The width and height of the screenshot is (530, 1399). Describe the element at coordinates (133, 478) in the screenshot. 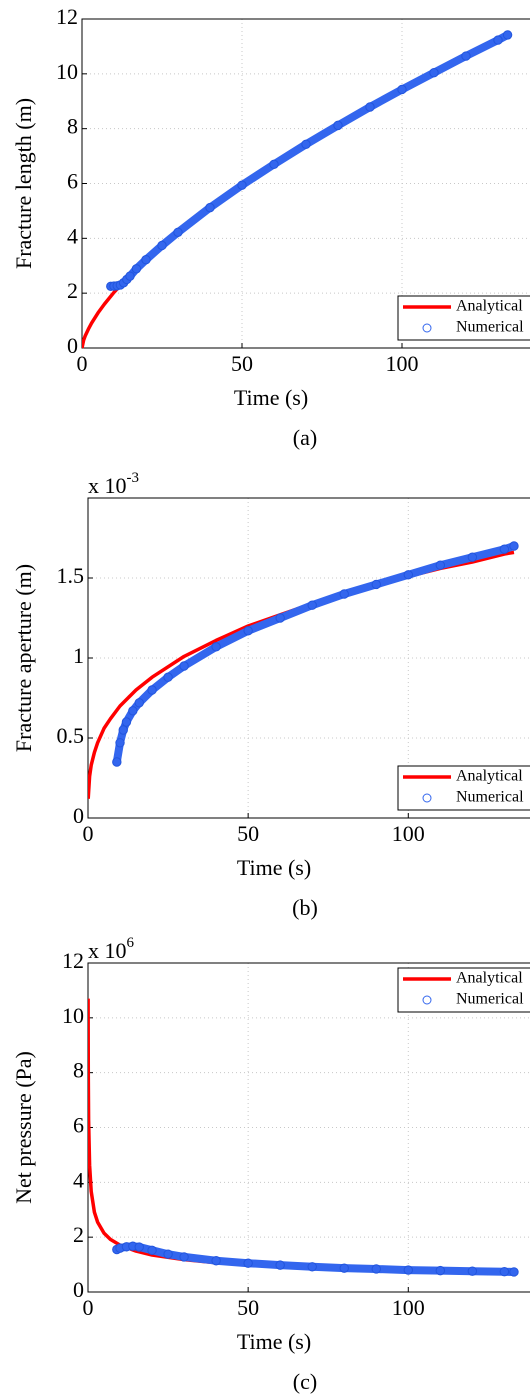

I see `y-multiplier-exponent: -3` at that location.